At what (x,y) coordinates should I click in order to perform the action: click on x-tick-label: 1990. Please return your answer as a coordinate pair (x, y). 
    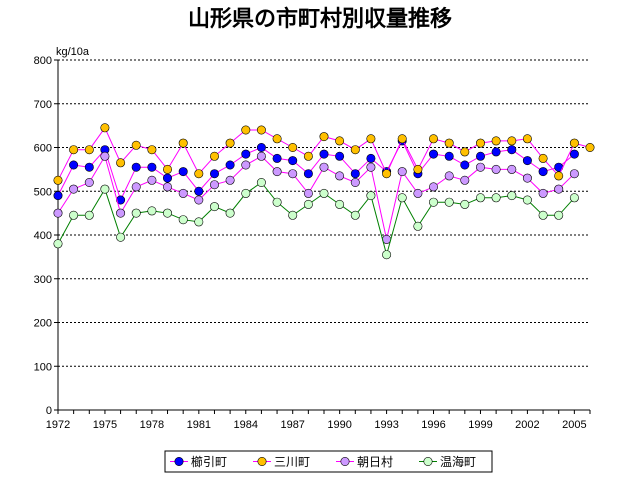
    Looking at the image, I should click on (339, 425).